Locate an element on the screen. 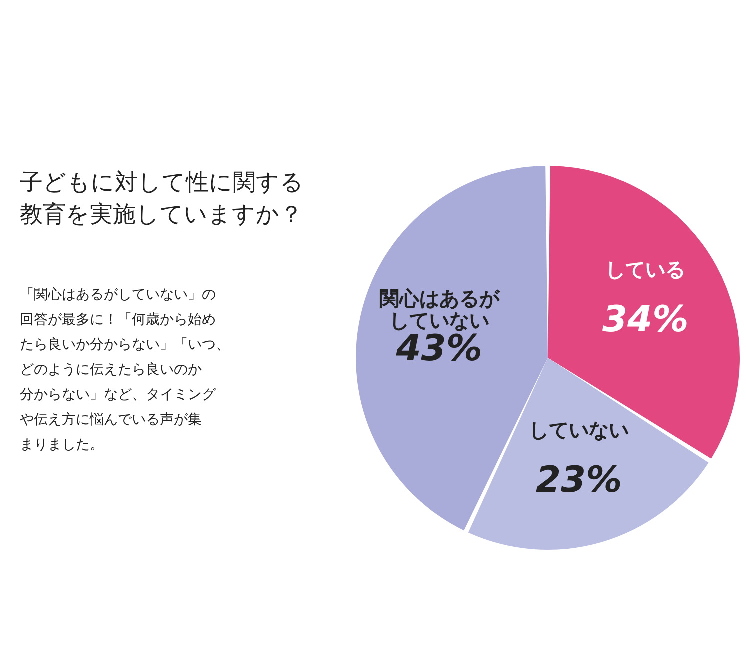 This screenshot has height=651, width=746. pie-slice is located at coordinates (644, 312).